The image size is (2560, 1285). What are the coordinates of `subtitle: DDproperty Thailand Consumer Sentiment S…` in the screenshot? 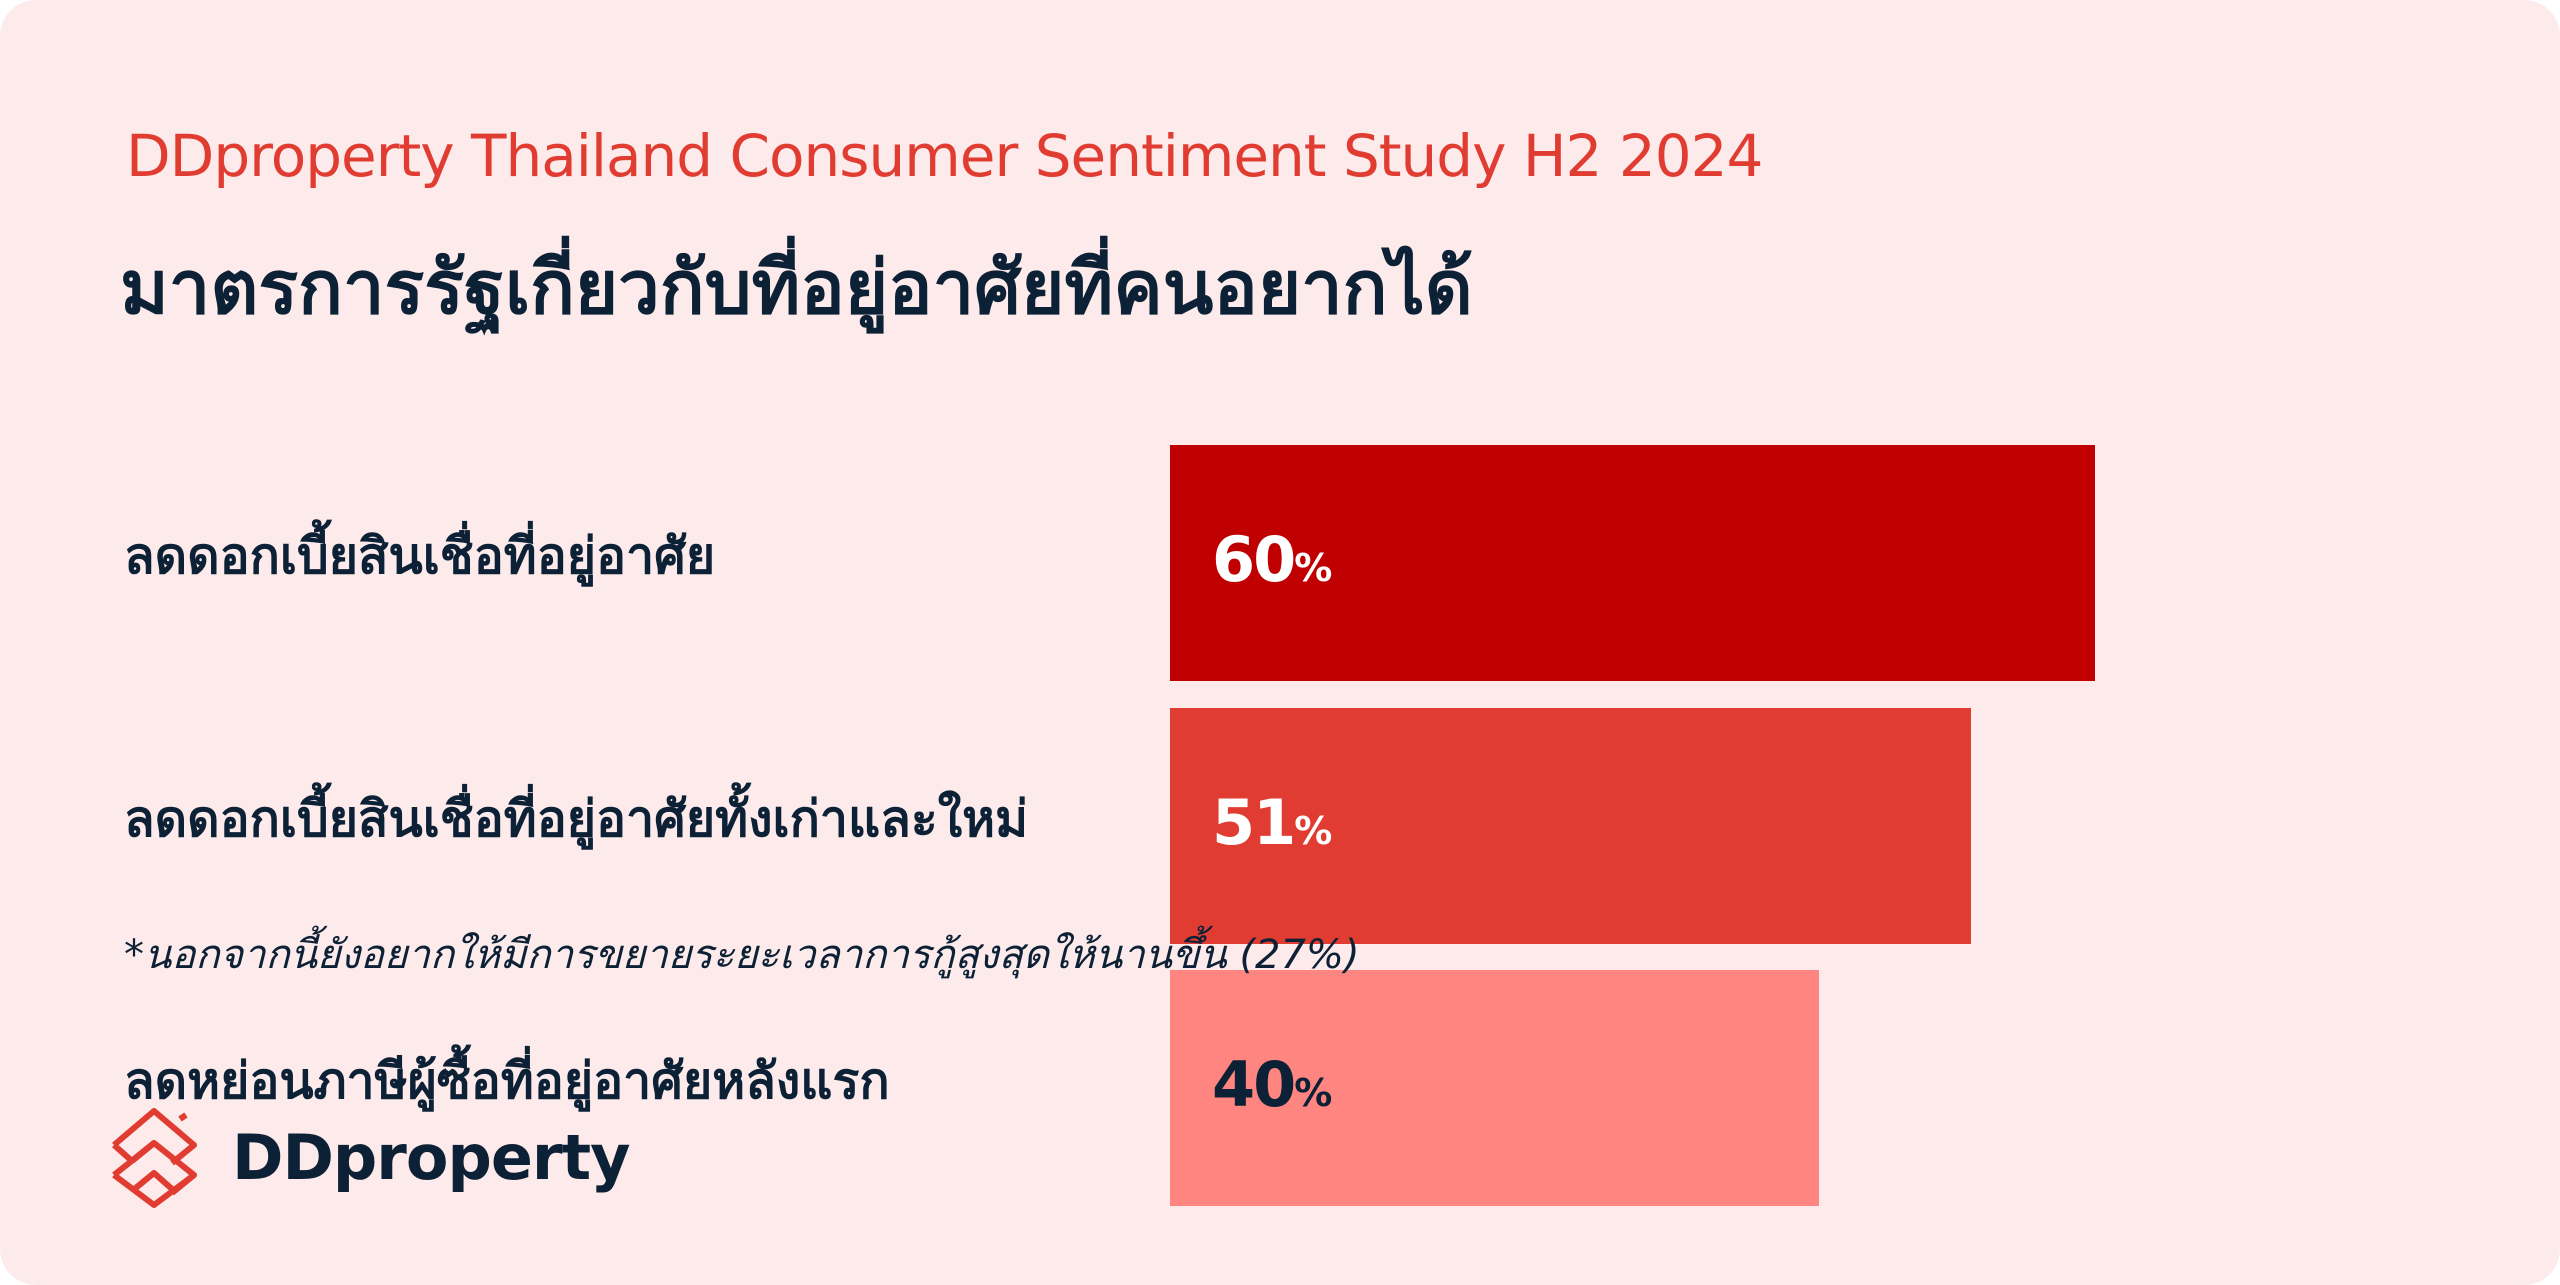 It's located at (944, 156).